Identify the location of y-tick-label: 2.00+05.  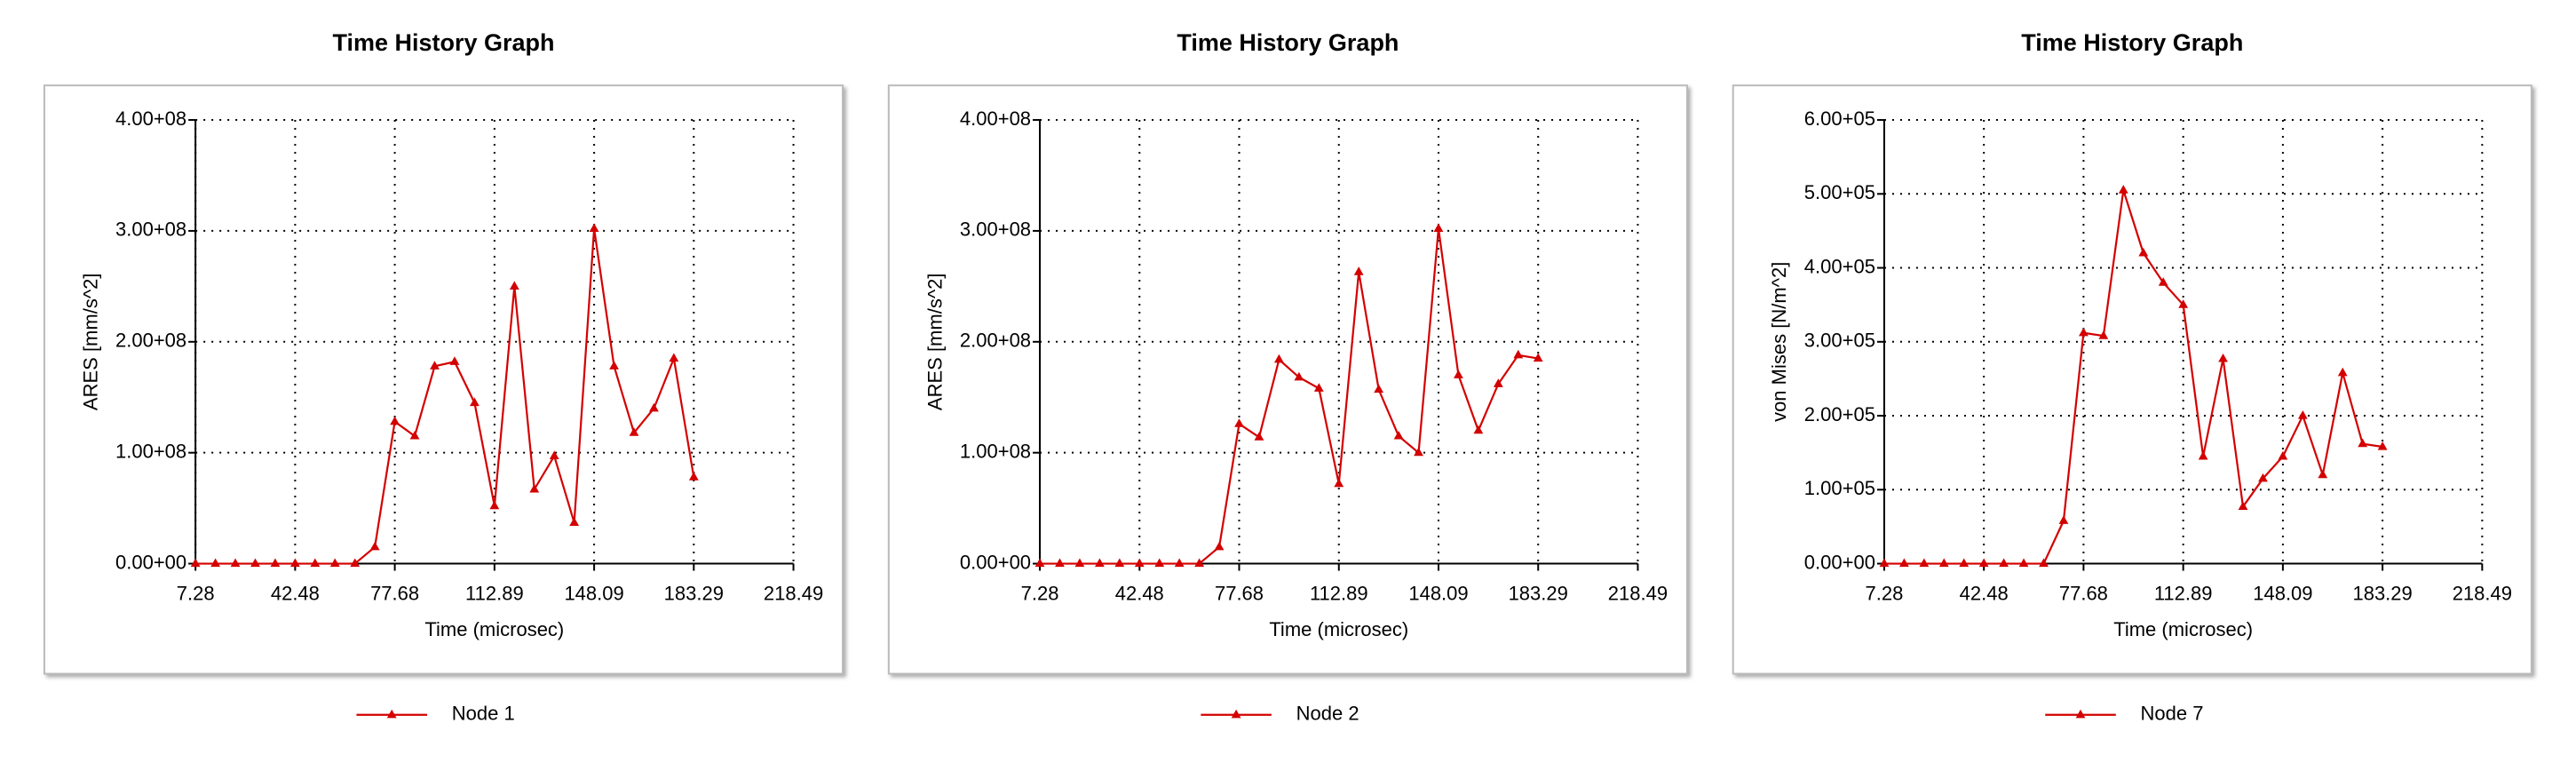
(1840, 414).